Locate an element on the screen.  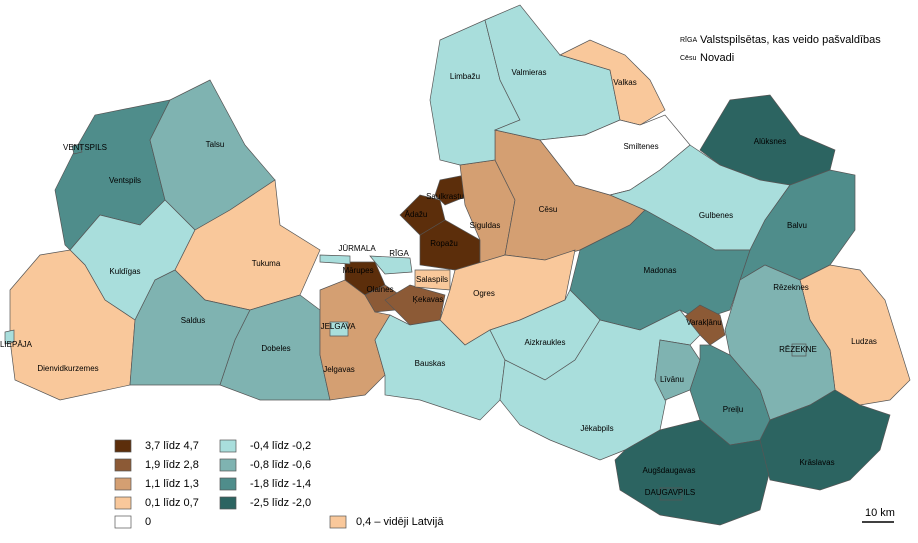
region-label: JELGAVA is located at coordinates (338, 326).